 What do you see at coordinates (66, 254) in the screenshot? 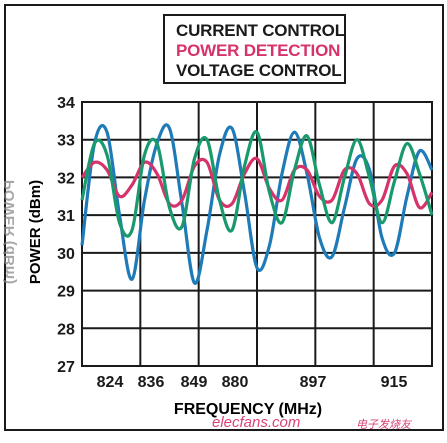
I see `y-tick-label: 30` at bounding box center [66, 254].